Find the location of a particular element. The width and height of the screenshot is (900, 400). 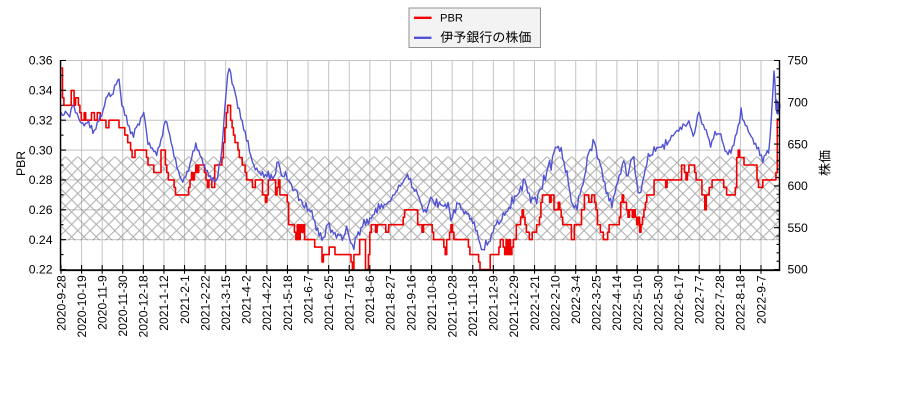

svg-text: 2021-9-16 is located at coordinates (411, 303).